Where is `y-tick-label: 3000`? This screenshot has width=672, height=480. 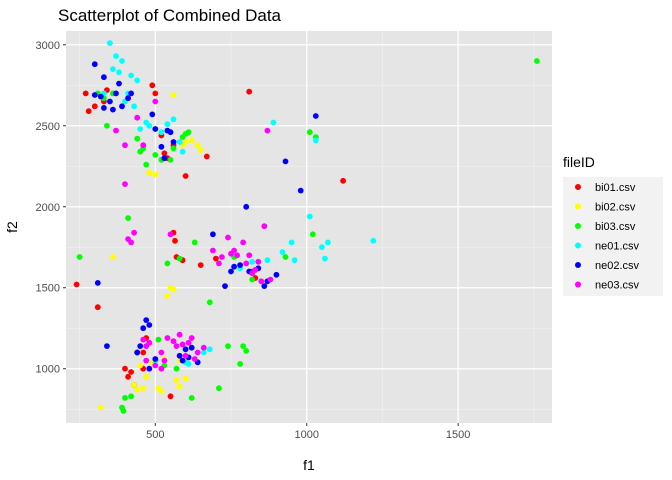
y-tick-label: 3000 is located at coordinates (48, 46).